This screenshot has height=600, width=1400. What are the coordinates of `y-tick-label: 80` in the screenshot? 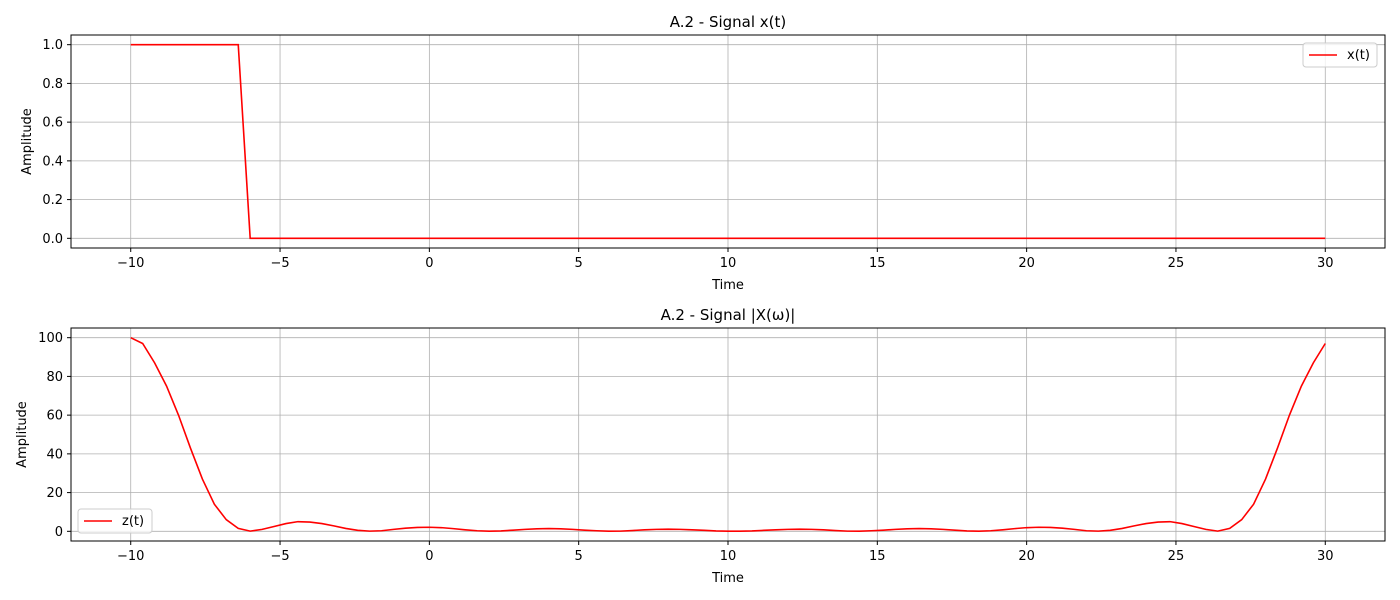 It's located at (54, 377).